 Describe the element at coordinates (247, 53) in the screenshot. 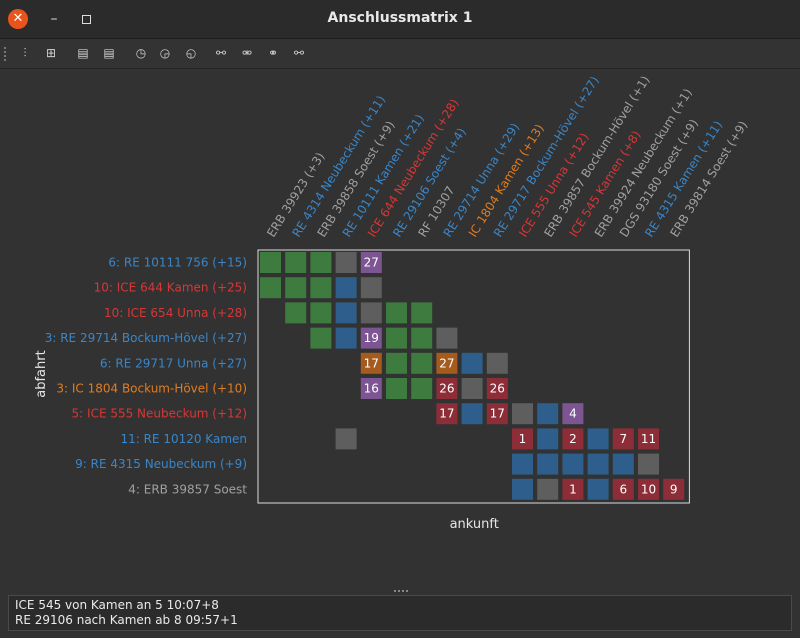

I see `link-remove-icon: ⚮` at that location.